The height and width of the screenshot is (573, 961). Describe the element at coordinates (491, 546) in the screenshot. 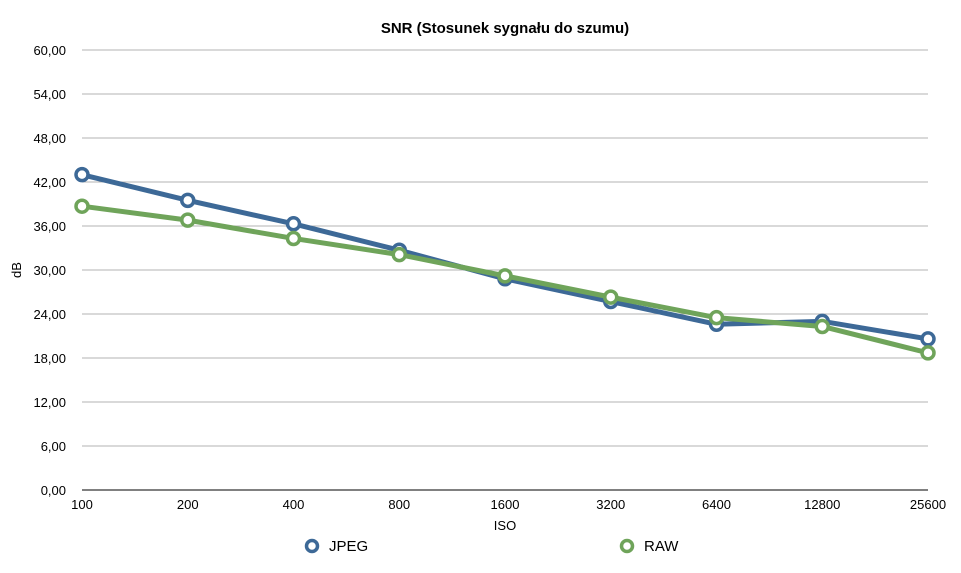

I see `legend: JPEG RAW` at that location.